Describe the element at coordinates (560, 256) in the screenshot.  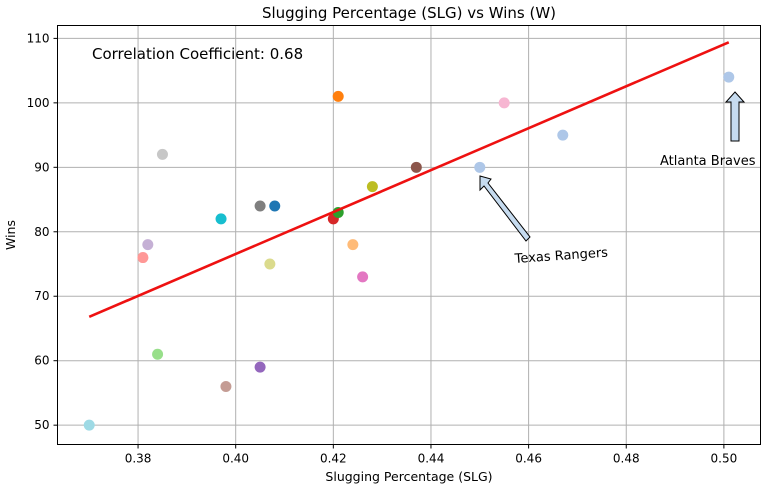
I see `texas-rangers-label: Texas Rangers` at that location.